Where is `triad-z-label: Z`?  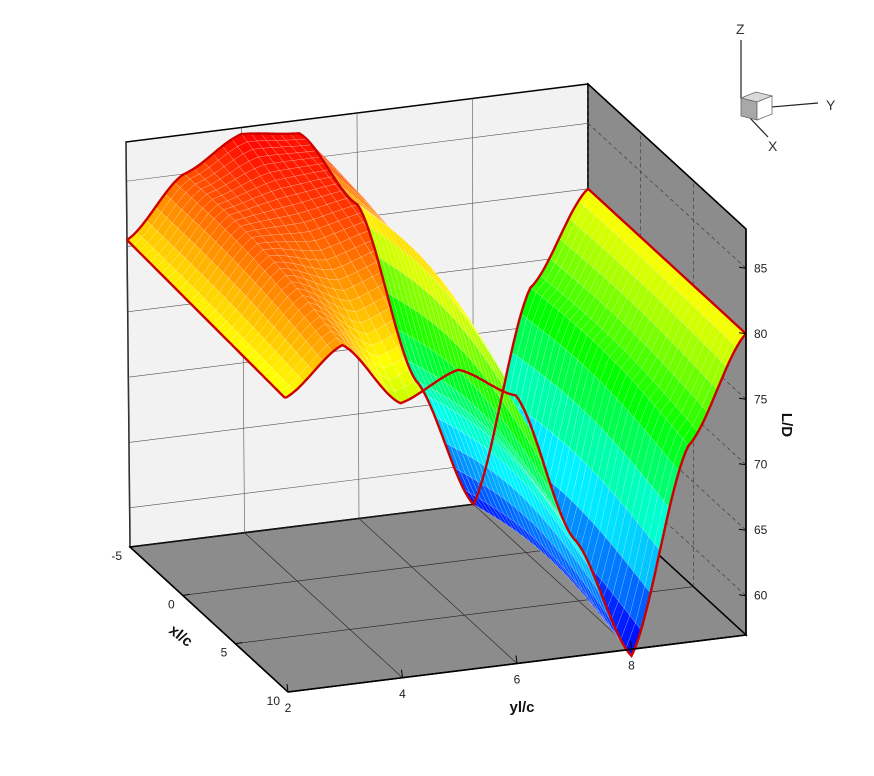 triad-z-label: Z is located at coordinates (740, 29).